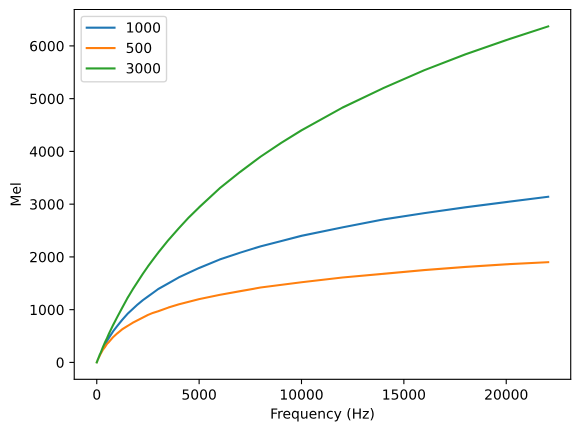  I want to click on x-tick-label: 20000, so click(506, 394).